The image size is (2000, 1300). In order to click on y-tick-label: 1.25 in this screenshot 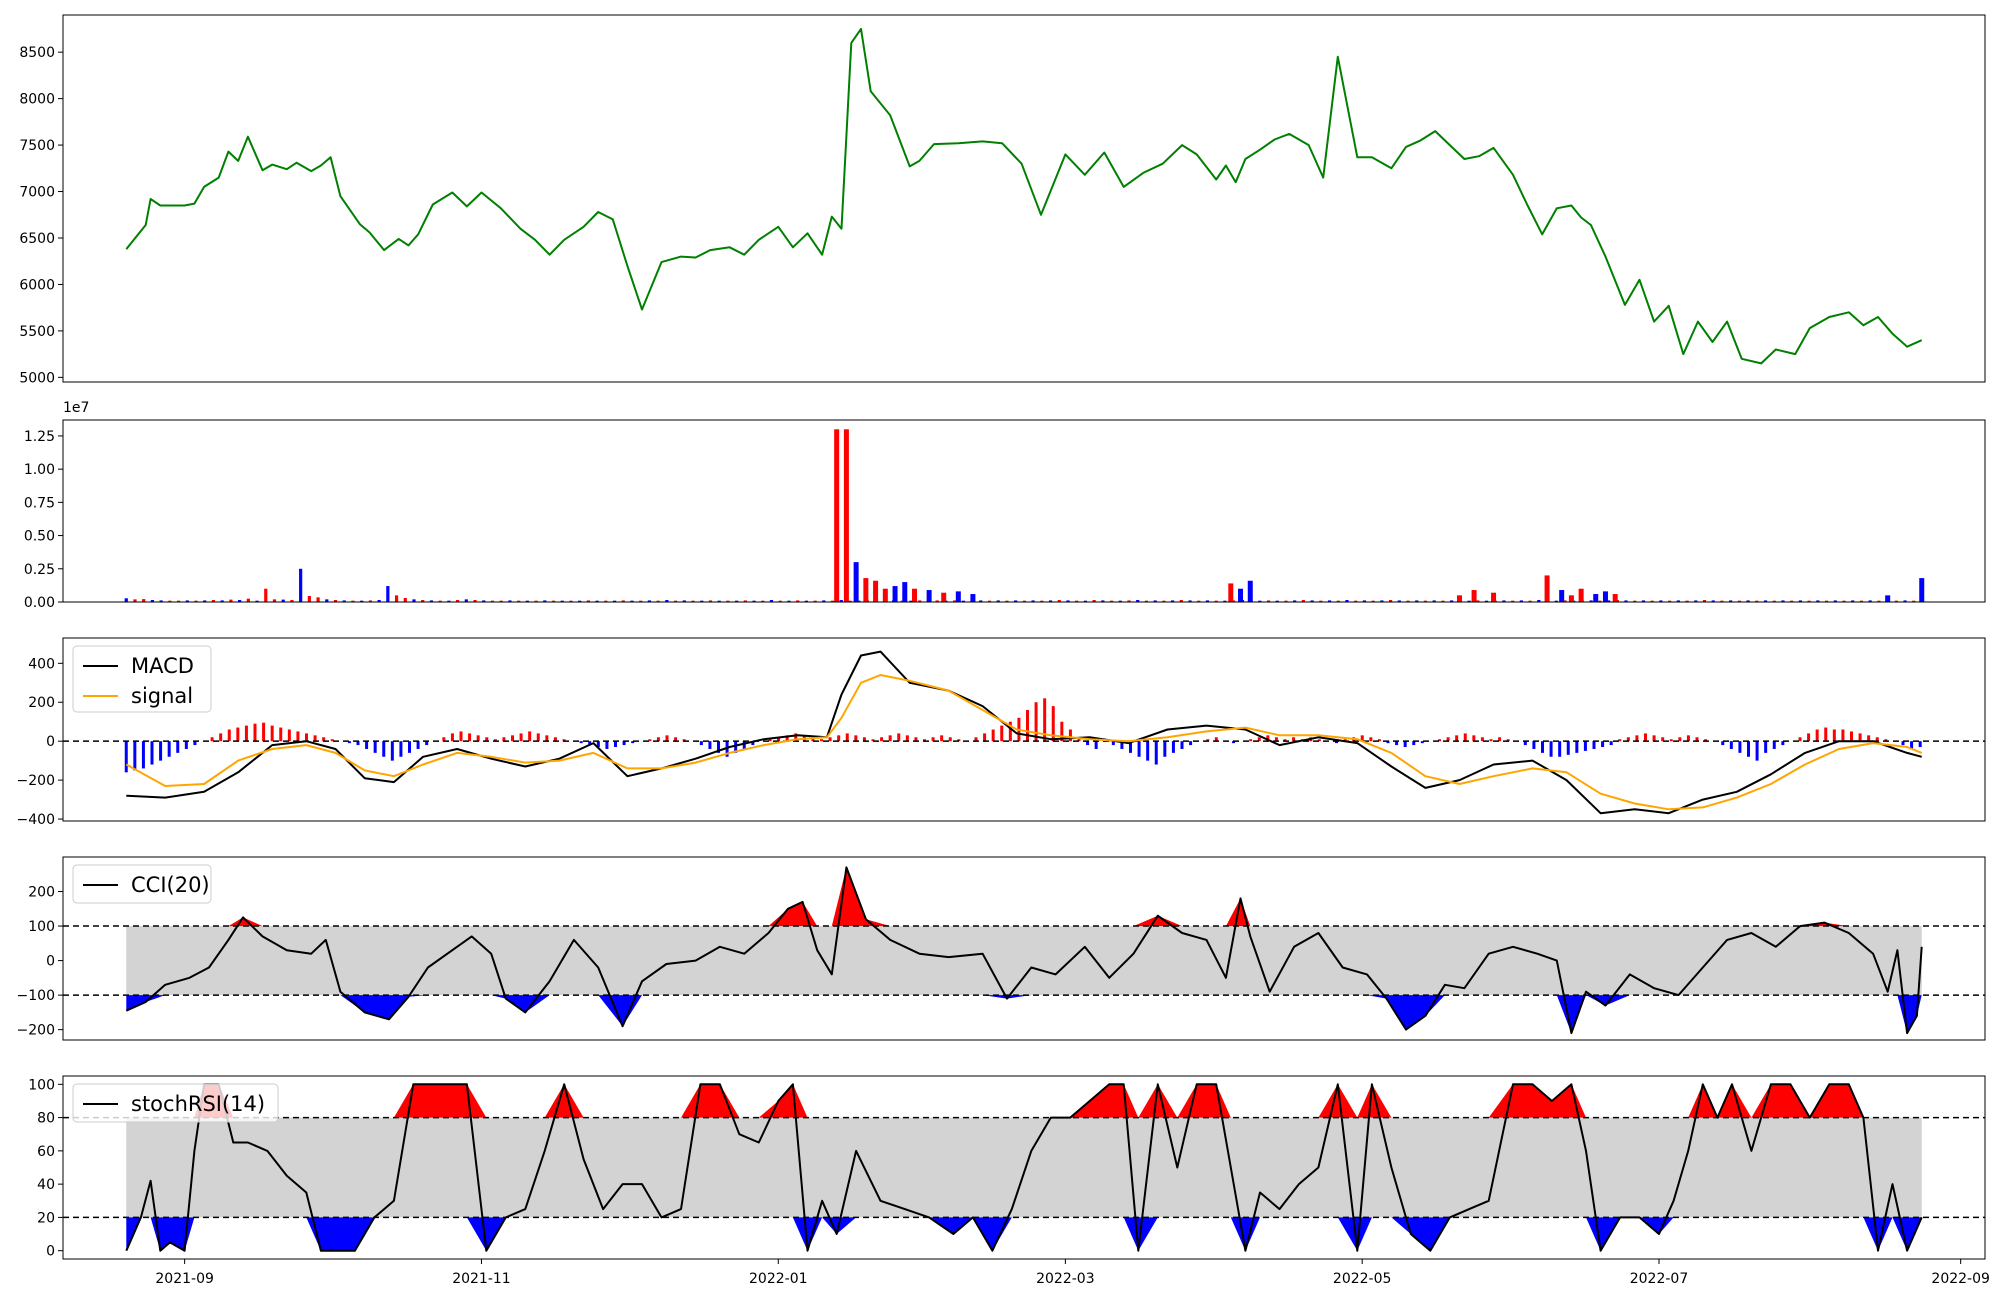, I will do `click(39, 437)`.